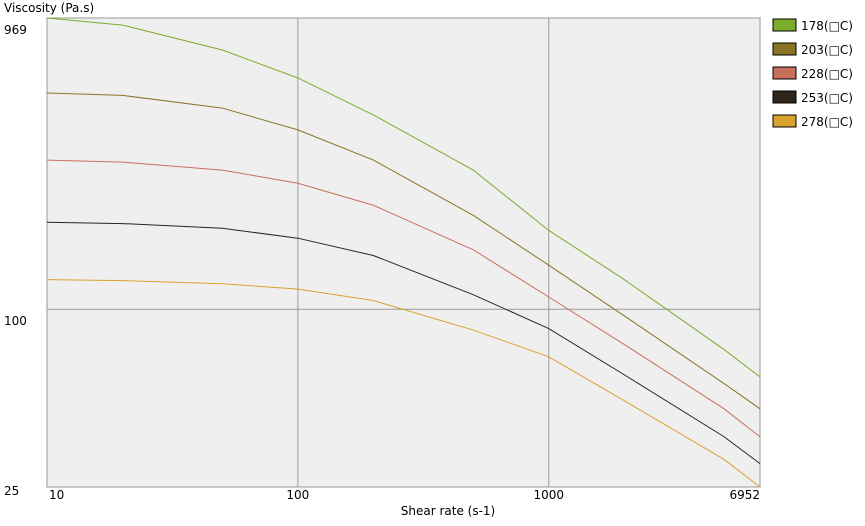 The width and height of the screenshot is (865, 526). What do you see at coordinates (548, 495) in the screenshot?
I see `x-tick-label: 1000` at bounding box center [548, 495].